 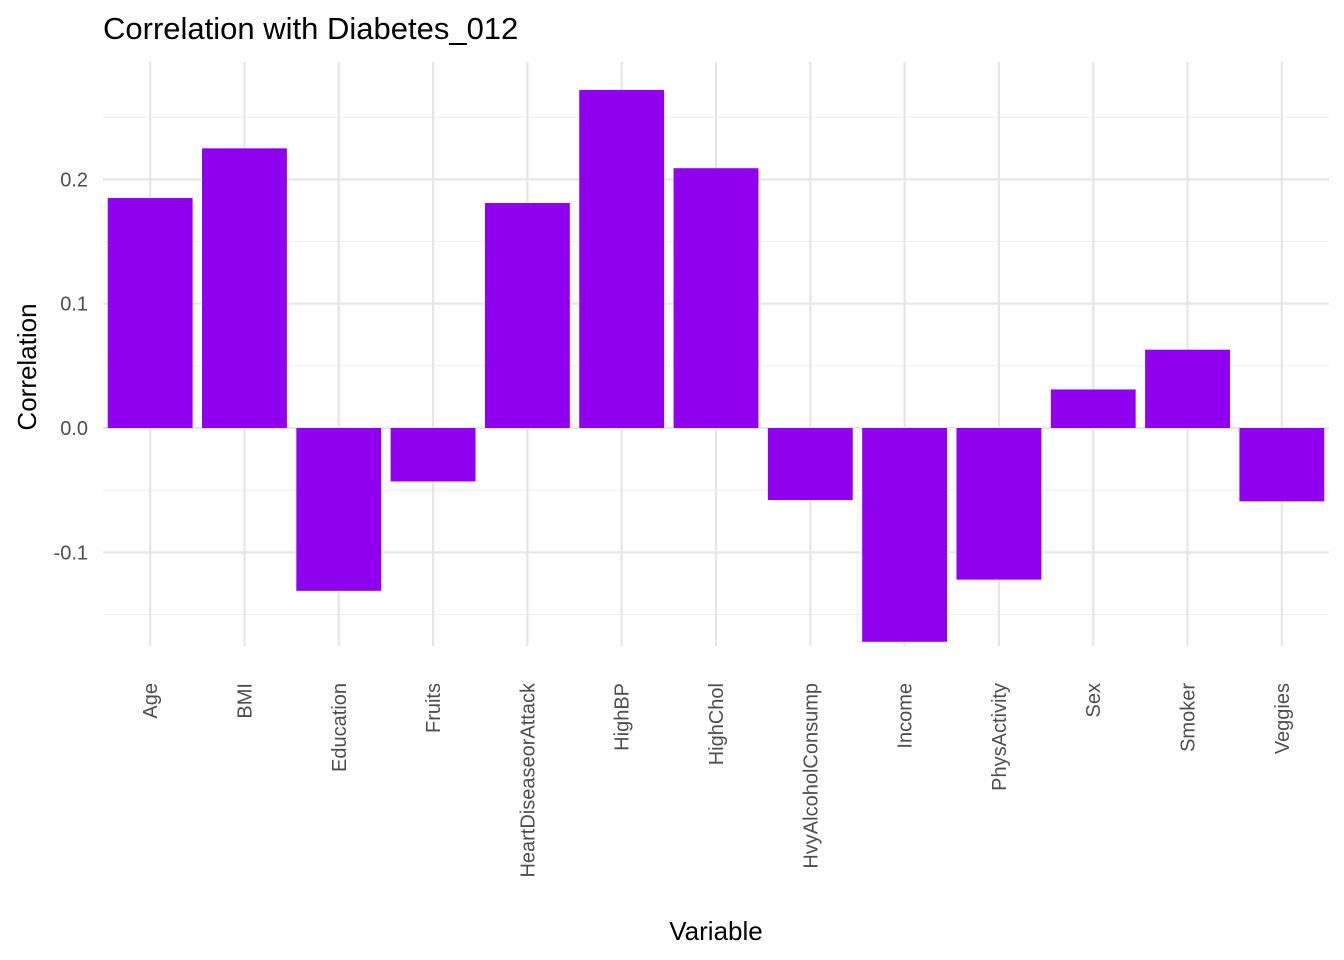 I want to click on x-tick-label: Education, so click(x=340, y=727).